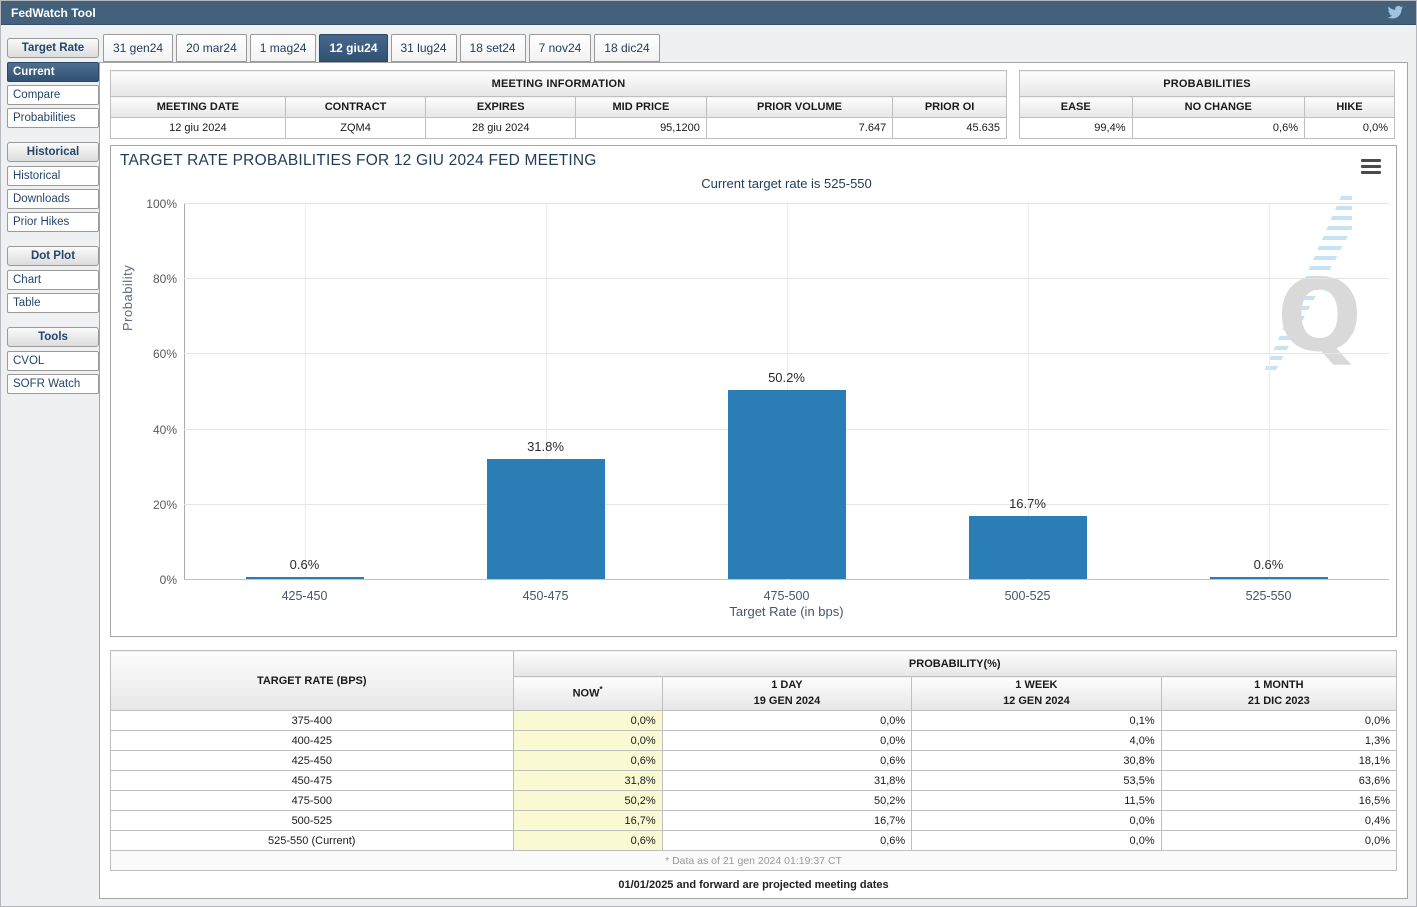 Image resolution: width=1417 pixels, height=907 pixels. I want to click on twitter-icon, so click(1395, 12).